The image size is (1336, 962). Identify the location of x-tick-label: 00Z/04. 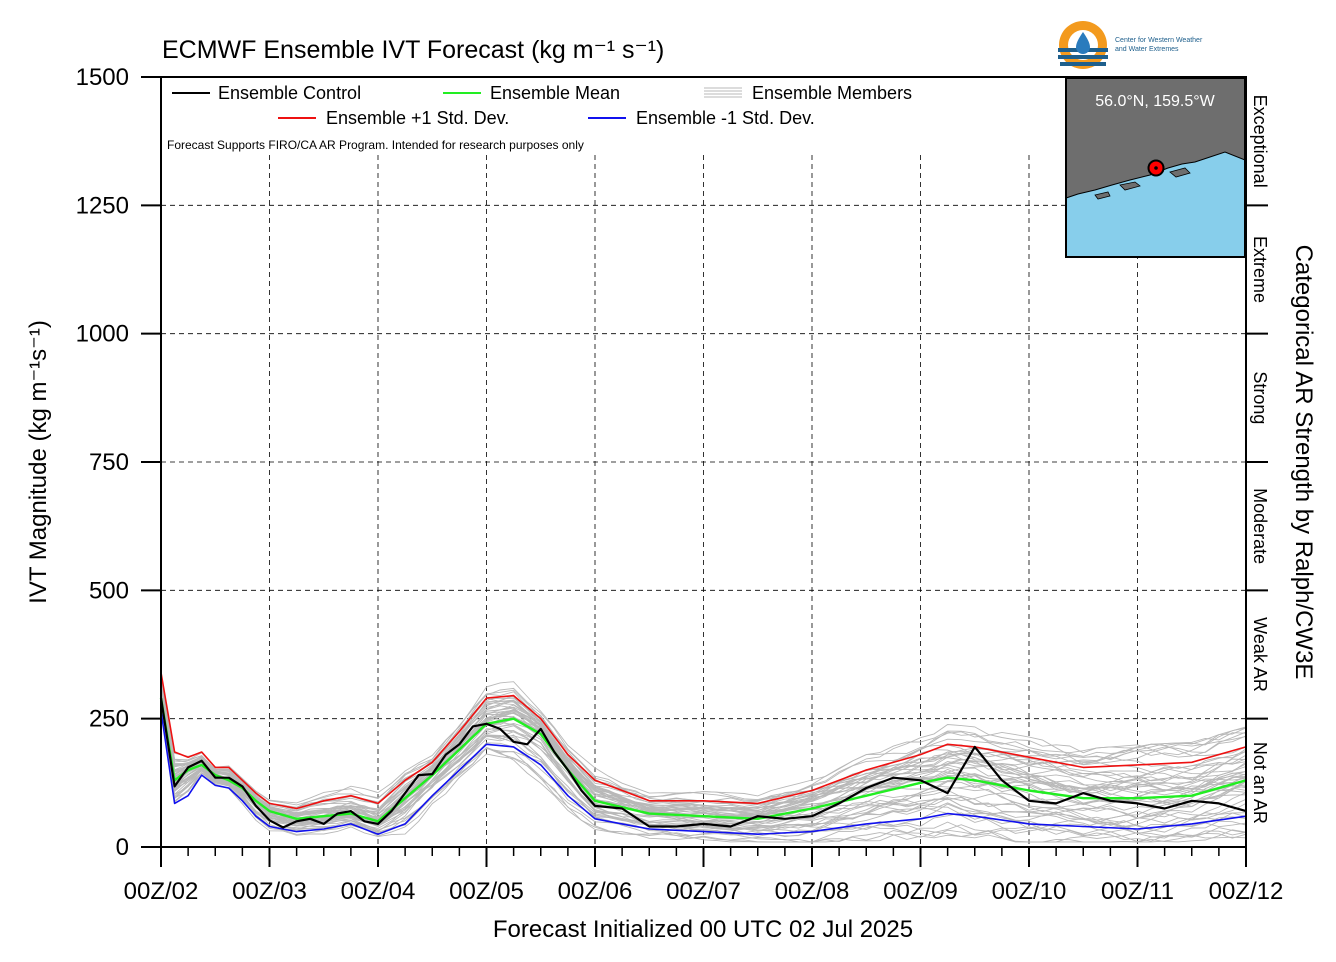
(378, 891).